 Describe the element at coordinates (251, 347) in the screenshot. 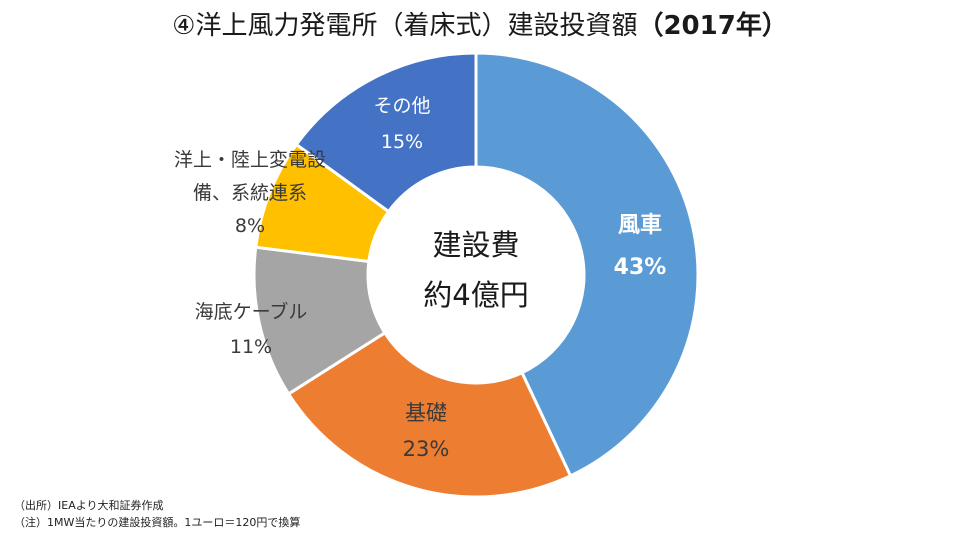

I see `slice-value-label-2: 11%` at that location.